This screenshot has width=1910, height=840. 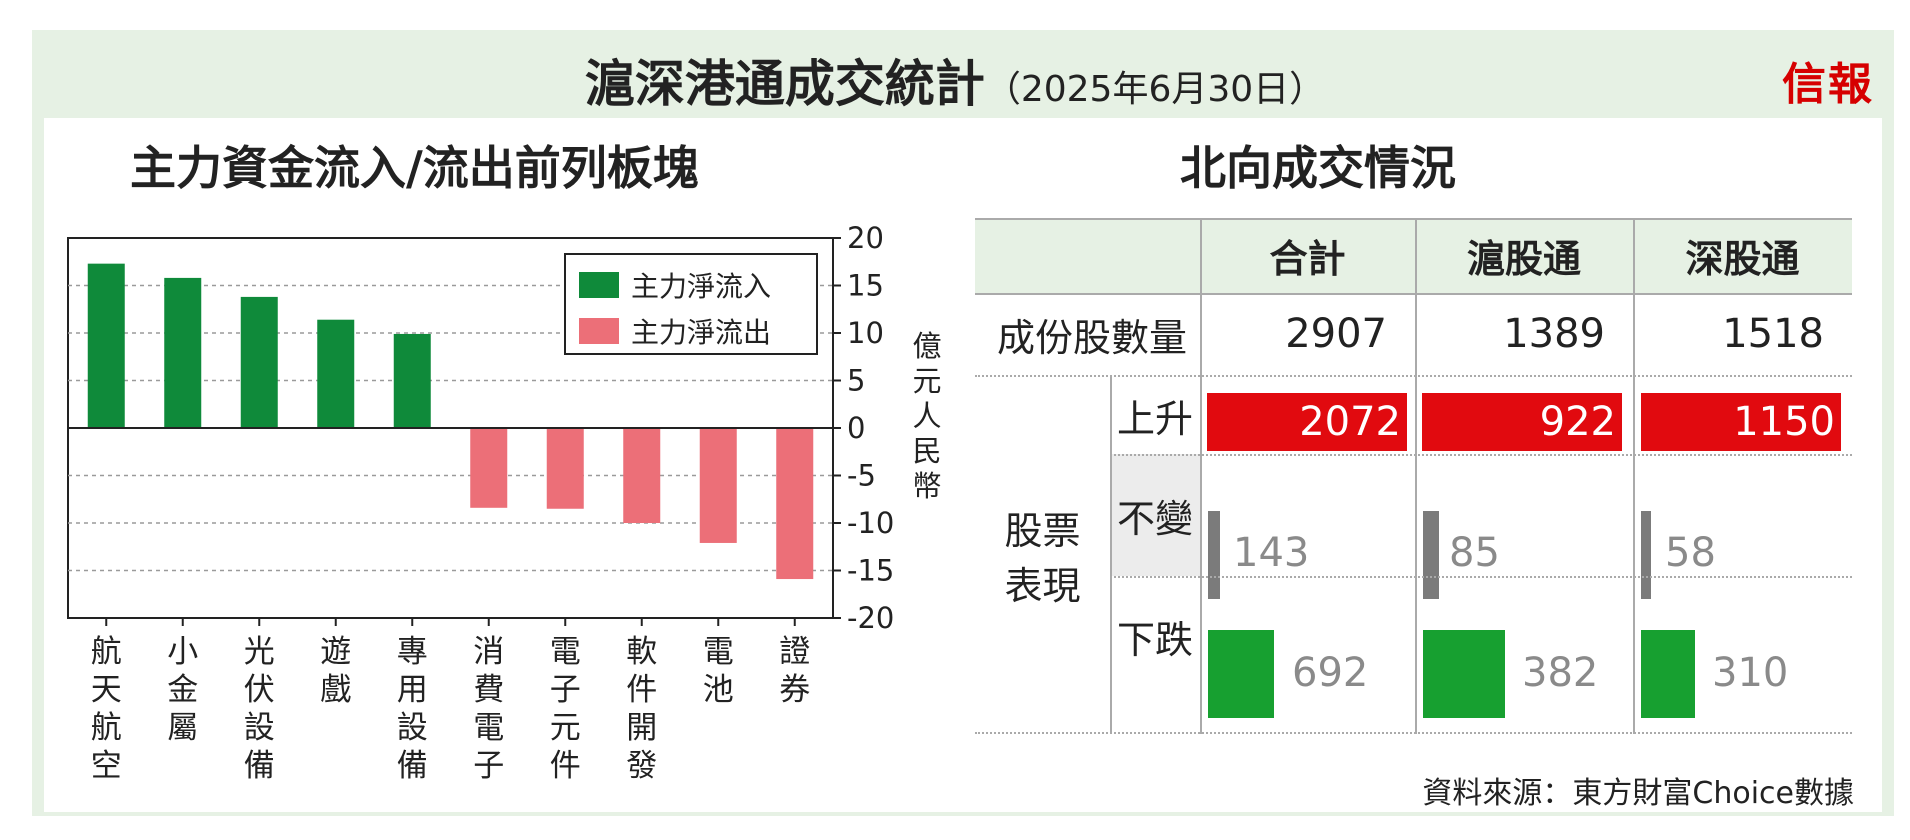 I want to click on table-top-line, so click(x=1413, y=219).